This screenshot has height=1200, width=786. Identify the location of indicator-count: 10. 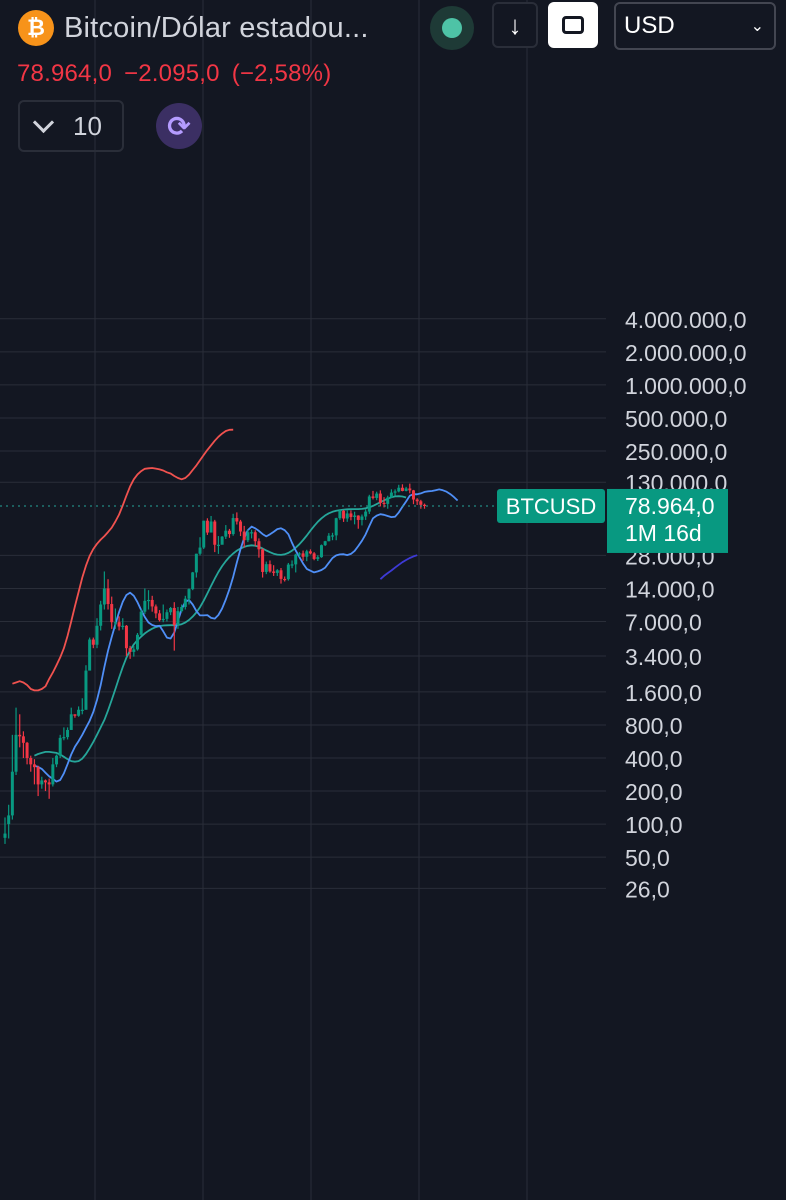
(87, 125).